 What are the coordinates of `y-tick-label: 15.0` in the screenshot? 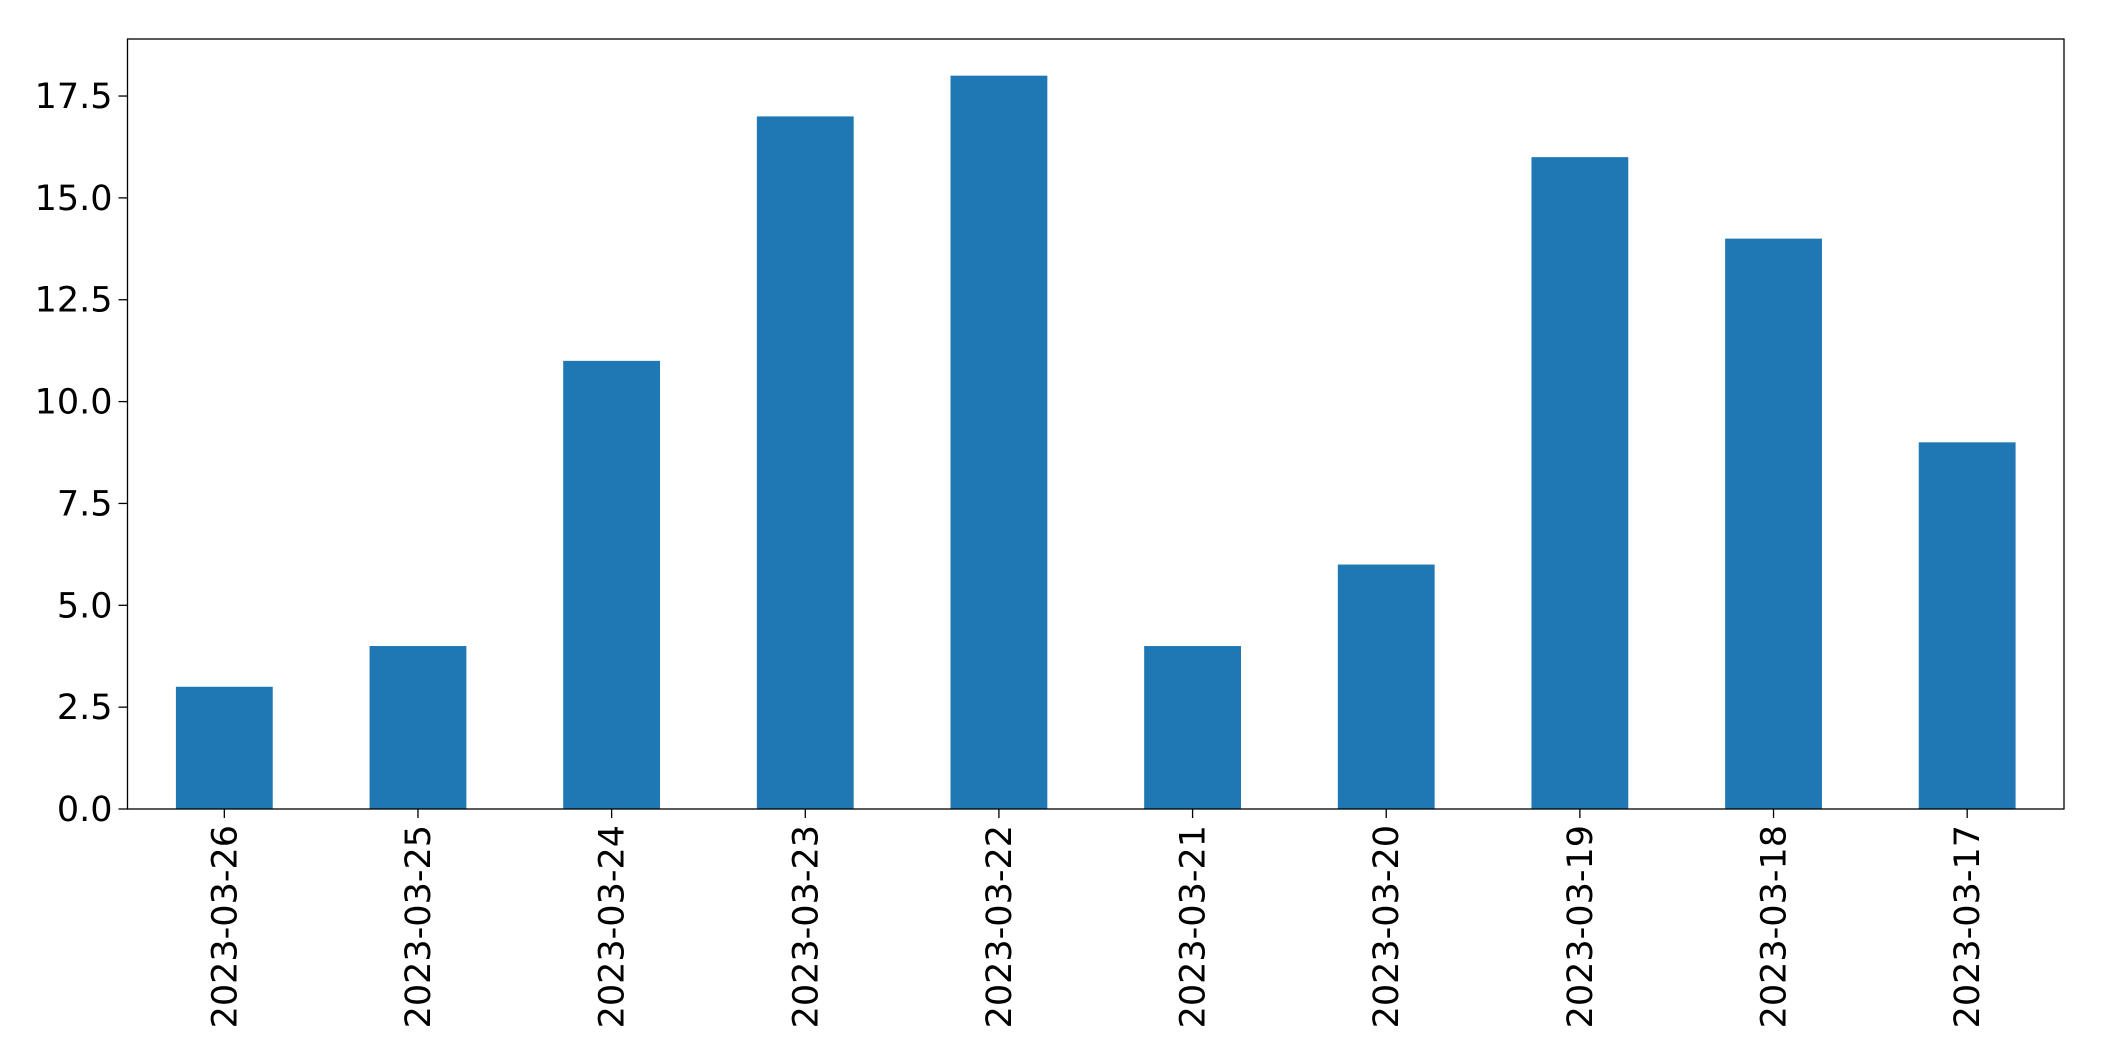 It's located at (74, 199).